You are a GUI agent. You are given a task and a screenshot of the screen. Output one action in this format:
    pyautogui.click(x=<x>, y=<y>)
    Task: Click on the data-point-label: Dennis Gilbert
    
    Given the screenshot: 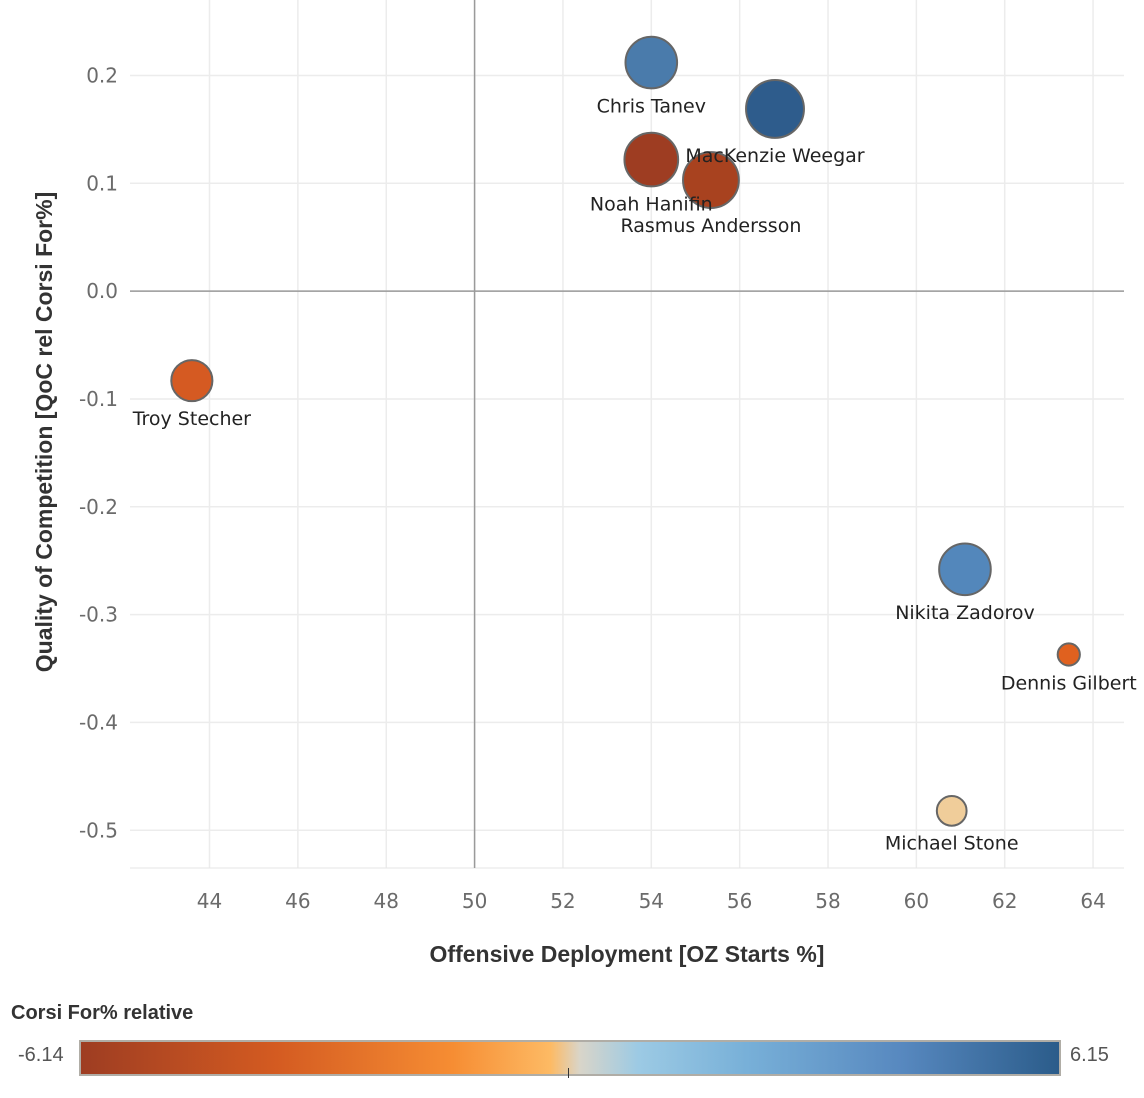 What is the action you would take?
    pyautogui.click(x=1069, y=684)
    